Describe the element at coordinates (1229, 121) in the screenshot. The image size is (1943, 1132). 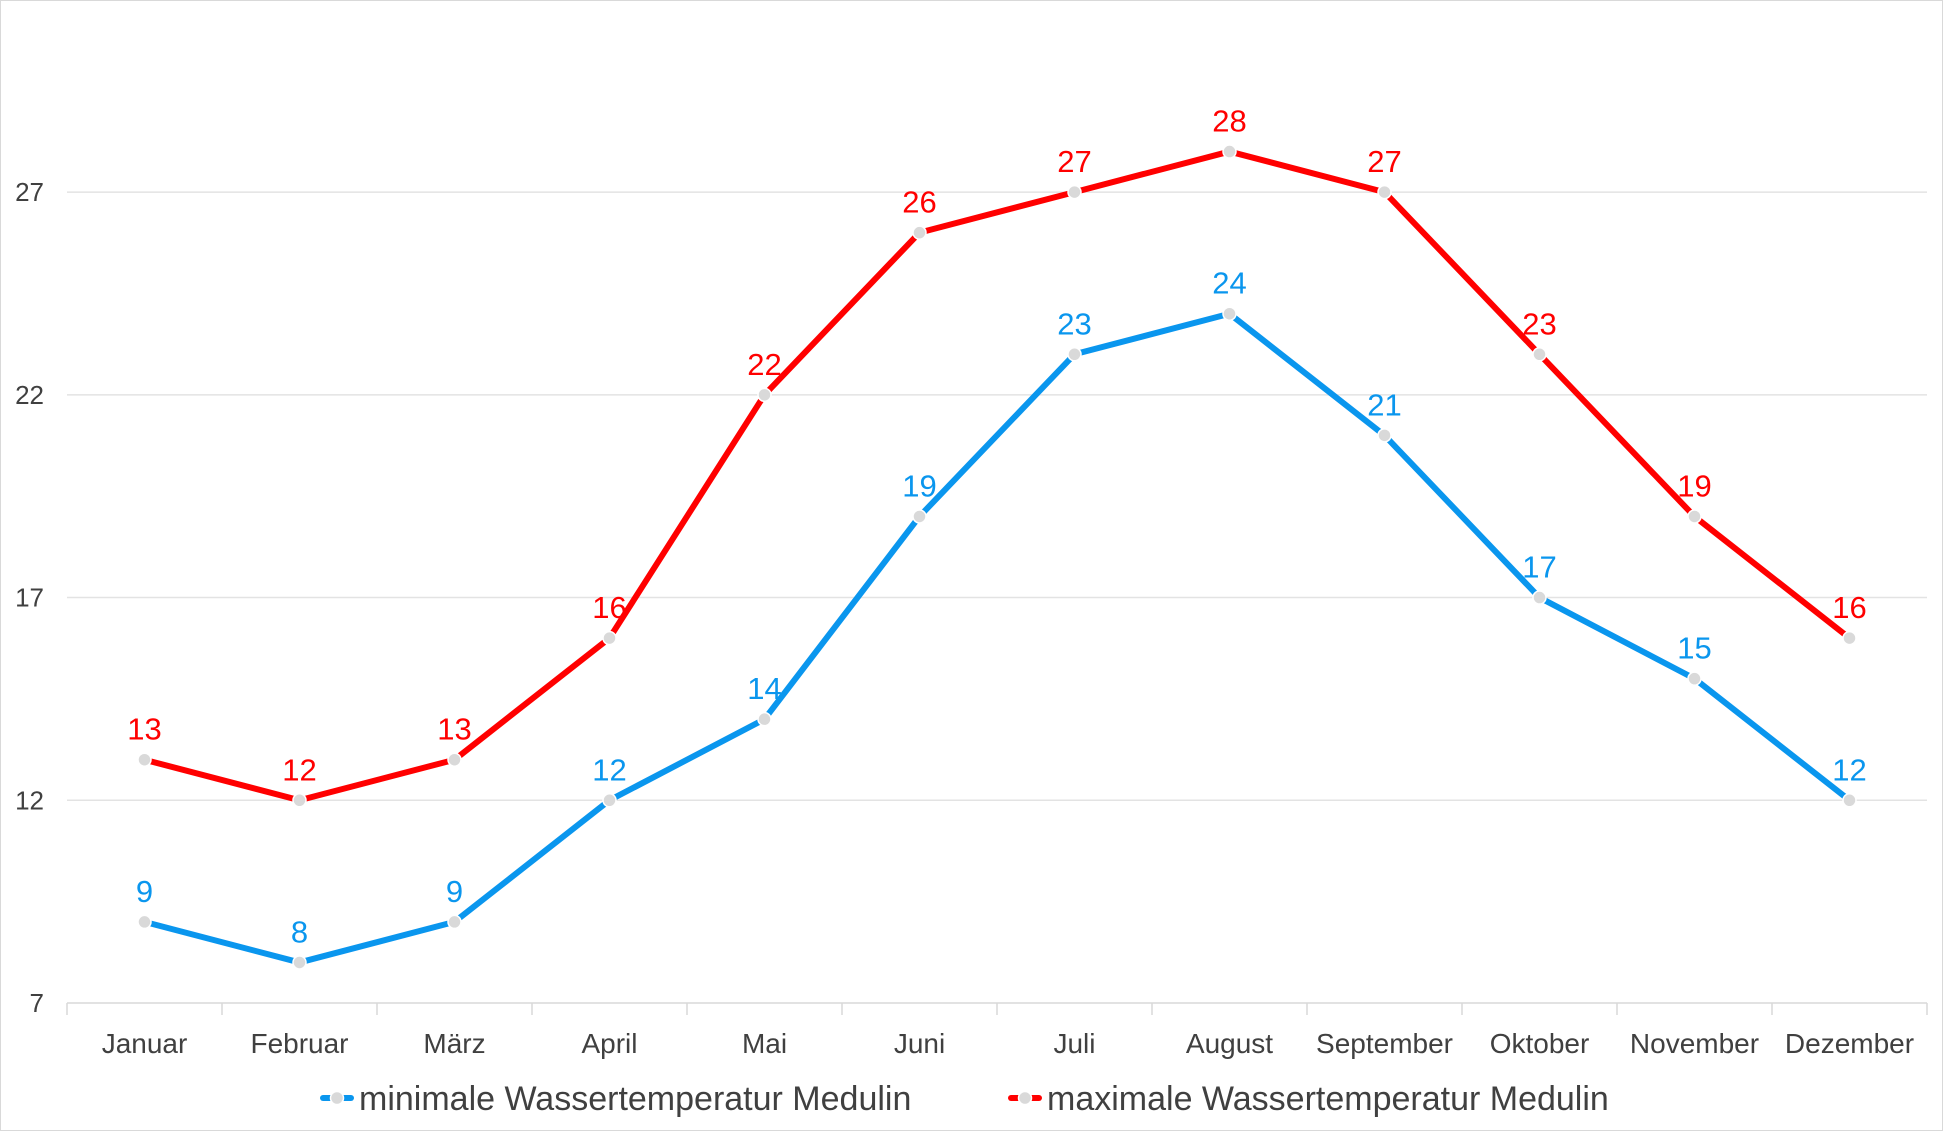
I see `data-label: 28` at that location.